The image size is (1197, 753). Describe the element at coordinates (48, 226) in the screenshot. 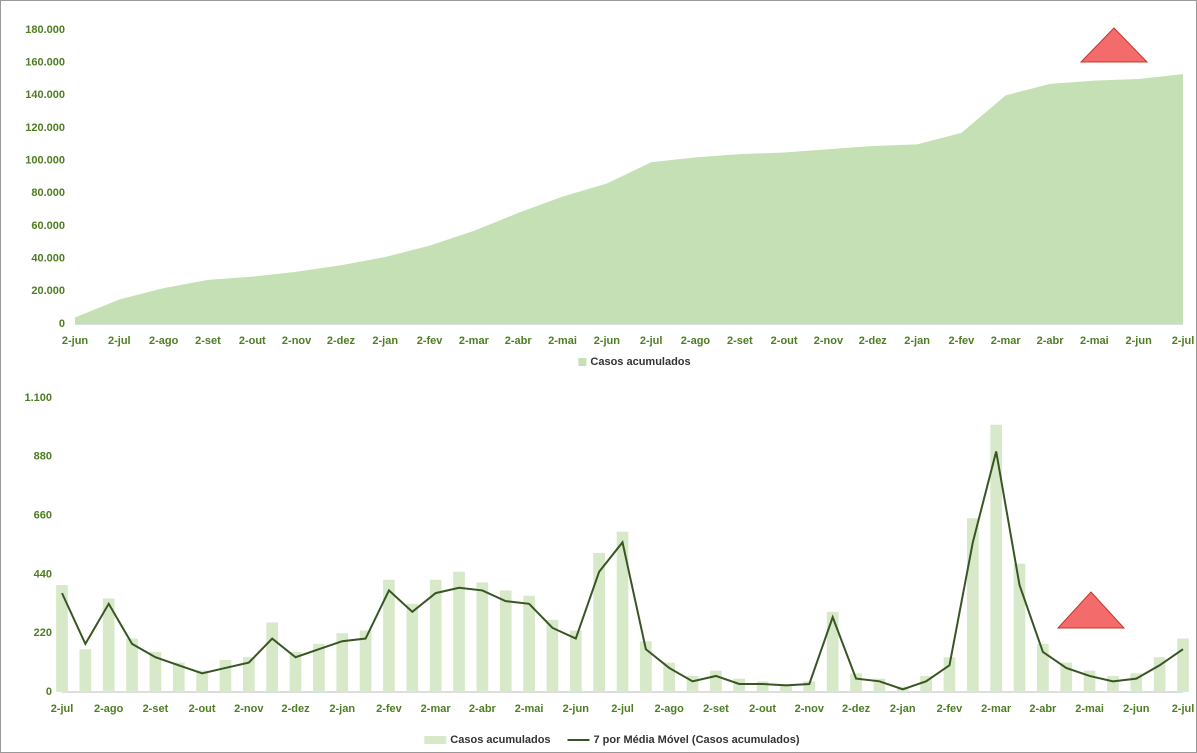

I see `y-tick-label: 60.000` at that location.